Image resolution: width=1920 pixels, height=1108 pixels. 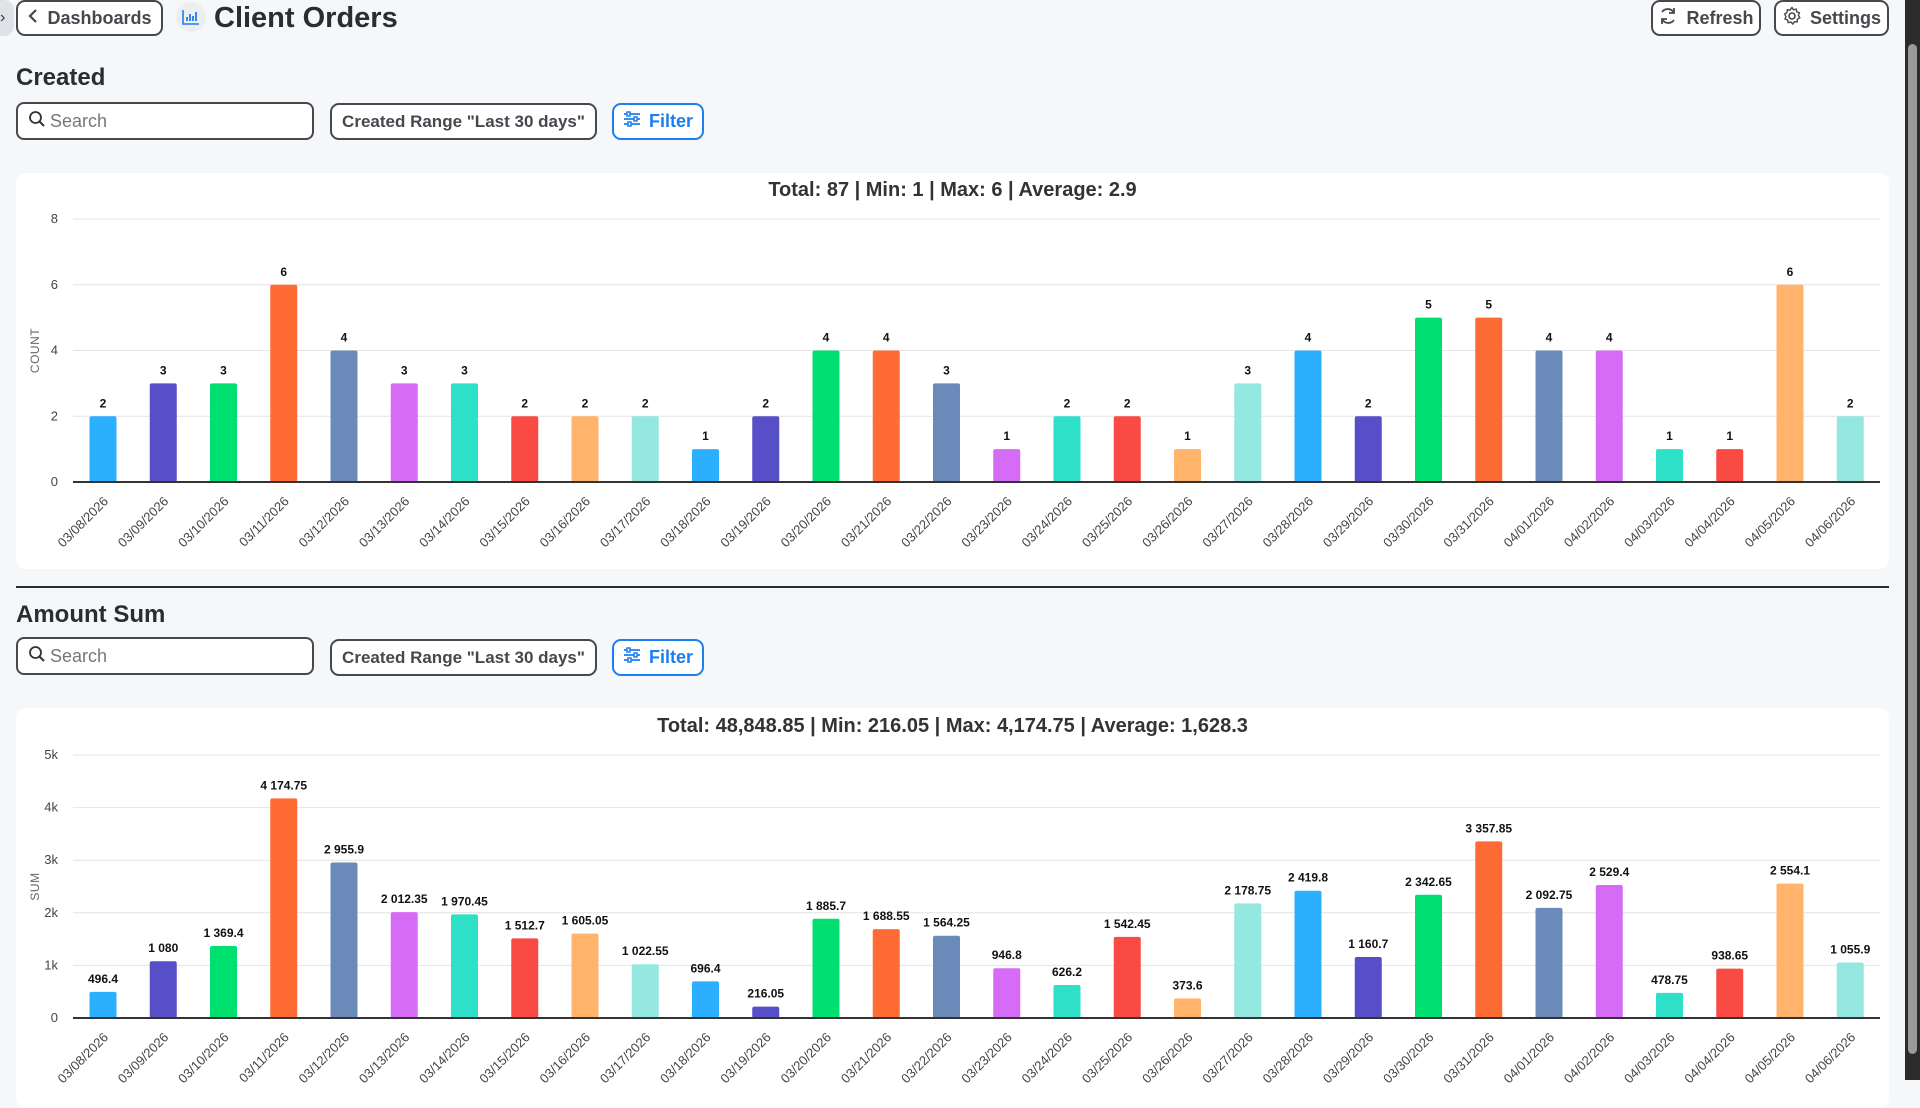 I want to click on y-tick-label: 0, so click(x=54, y=1017).